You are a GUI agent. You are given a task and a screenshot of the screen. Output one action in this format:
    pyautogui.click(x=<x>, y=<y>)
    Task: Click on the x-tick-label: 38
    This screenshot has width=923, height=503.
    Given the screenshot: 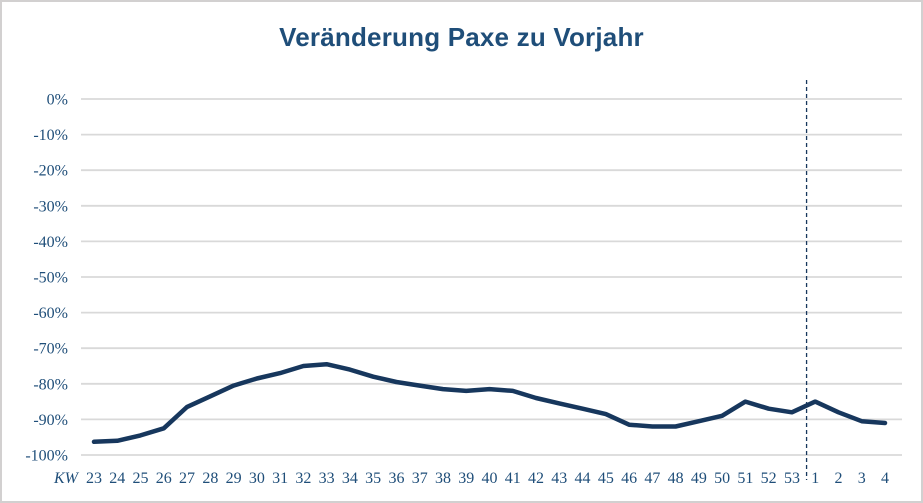 What is the action you would take?
    pyautogui.click(x=443, y=478)
    